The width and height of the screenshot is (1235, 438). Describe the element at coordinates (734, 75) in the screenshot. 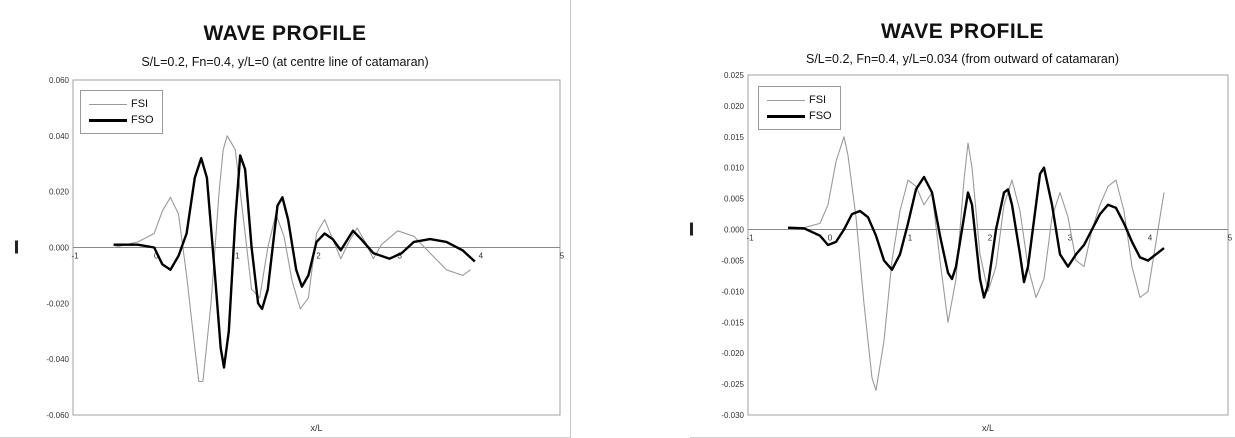

I see `y-tick-label: 0.025` at that location.